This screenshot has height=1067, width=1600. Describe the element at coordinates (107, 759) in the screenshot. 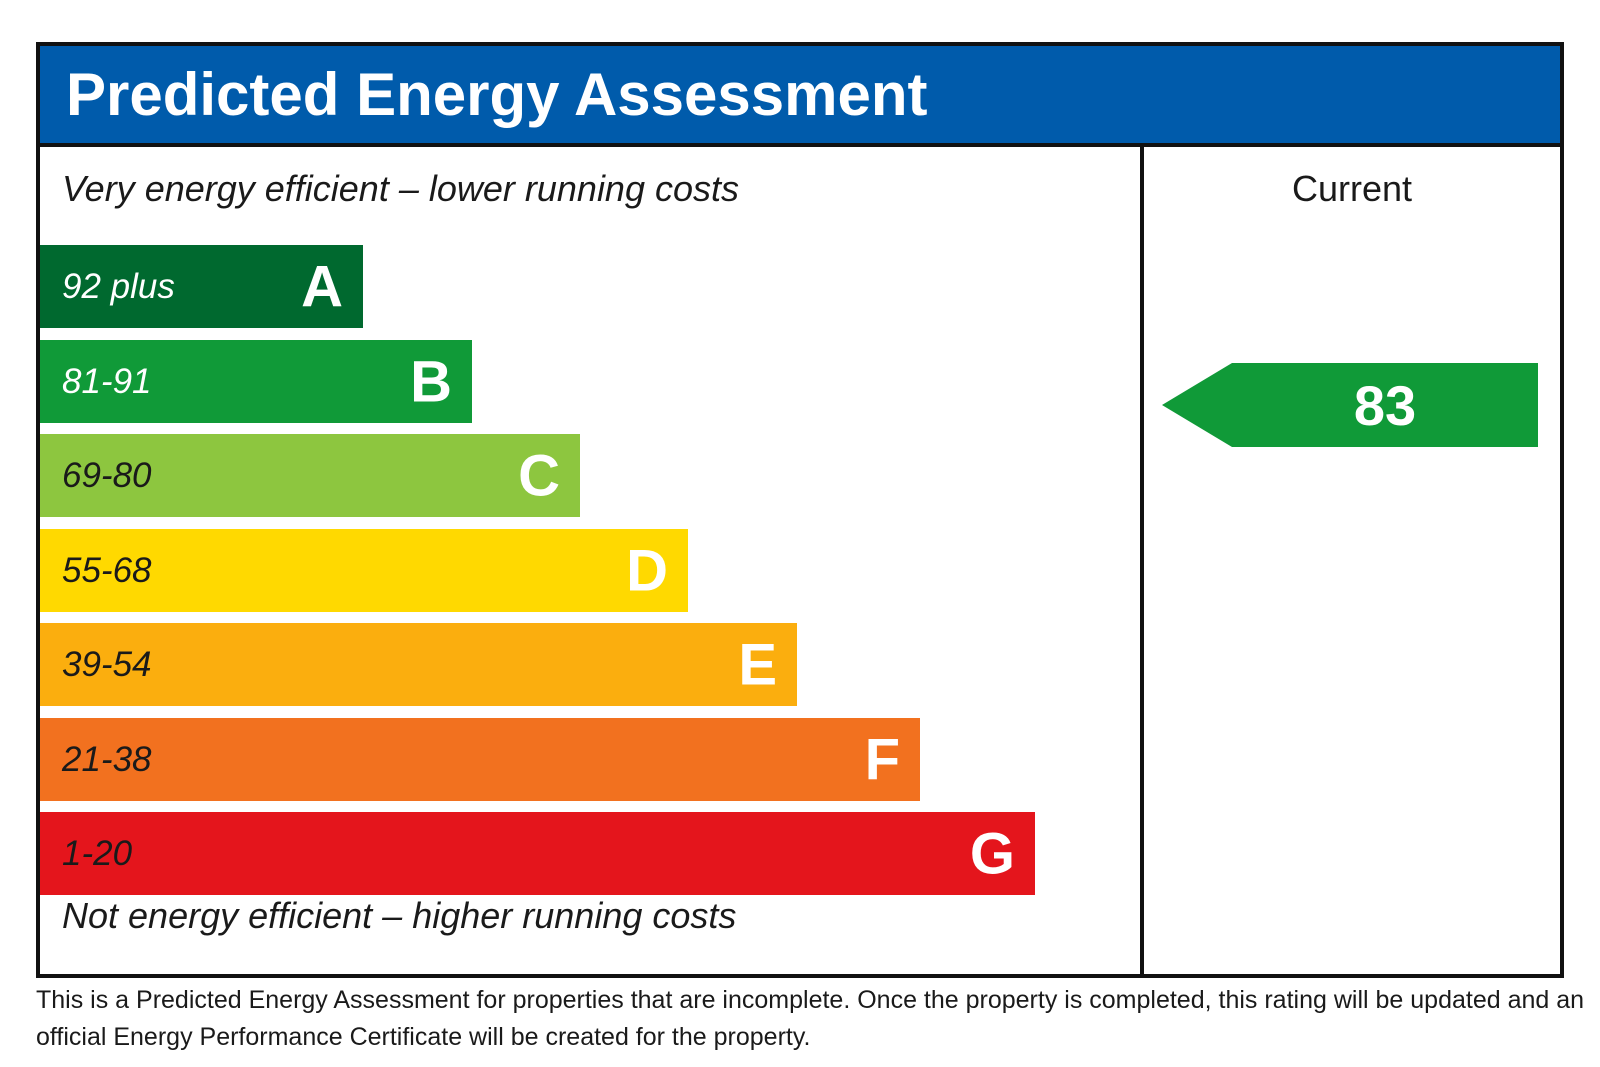

I see `band-range-label: 21-38` at that location.